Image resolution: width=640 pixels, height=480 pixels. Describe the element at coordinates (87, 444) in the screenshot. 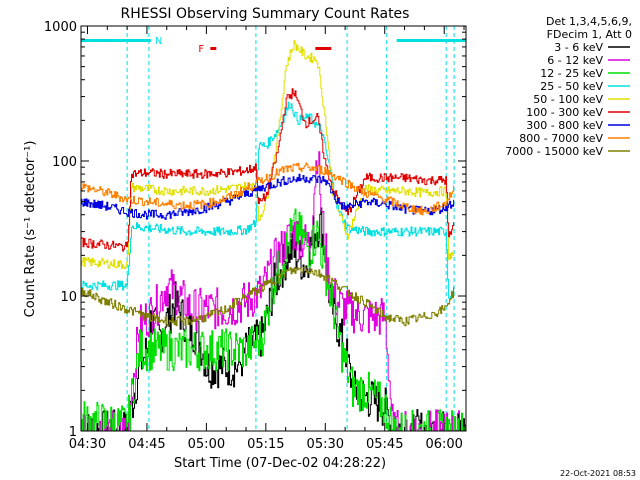

I see `x-tick-label: 04:30` at that location.